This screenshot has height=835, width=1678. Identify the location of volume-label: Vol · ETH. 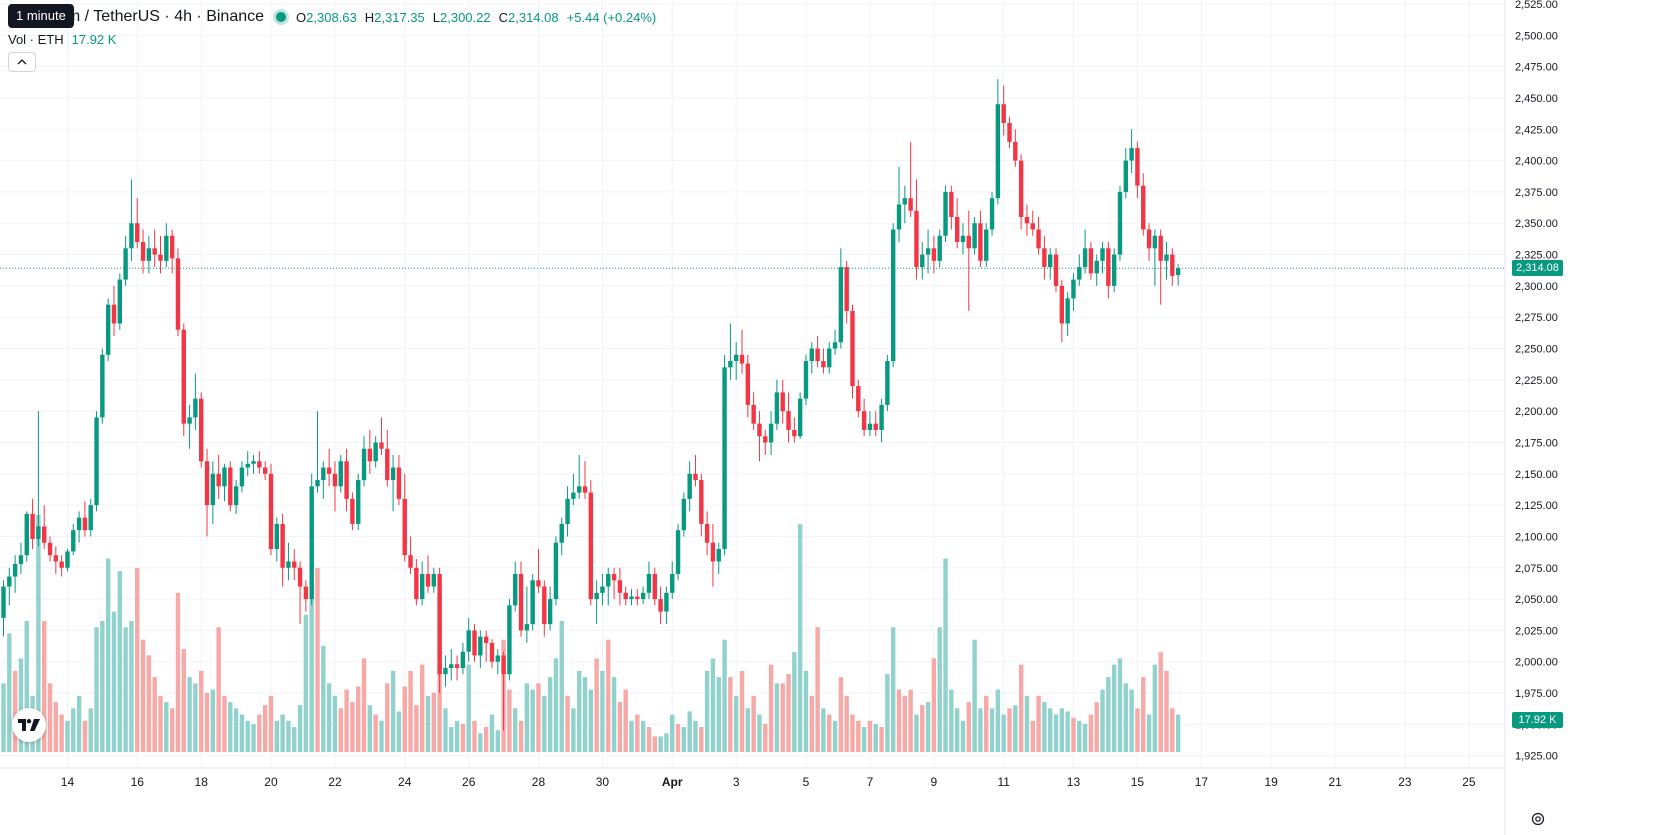
(36, 39).